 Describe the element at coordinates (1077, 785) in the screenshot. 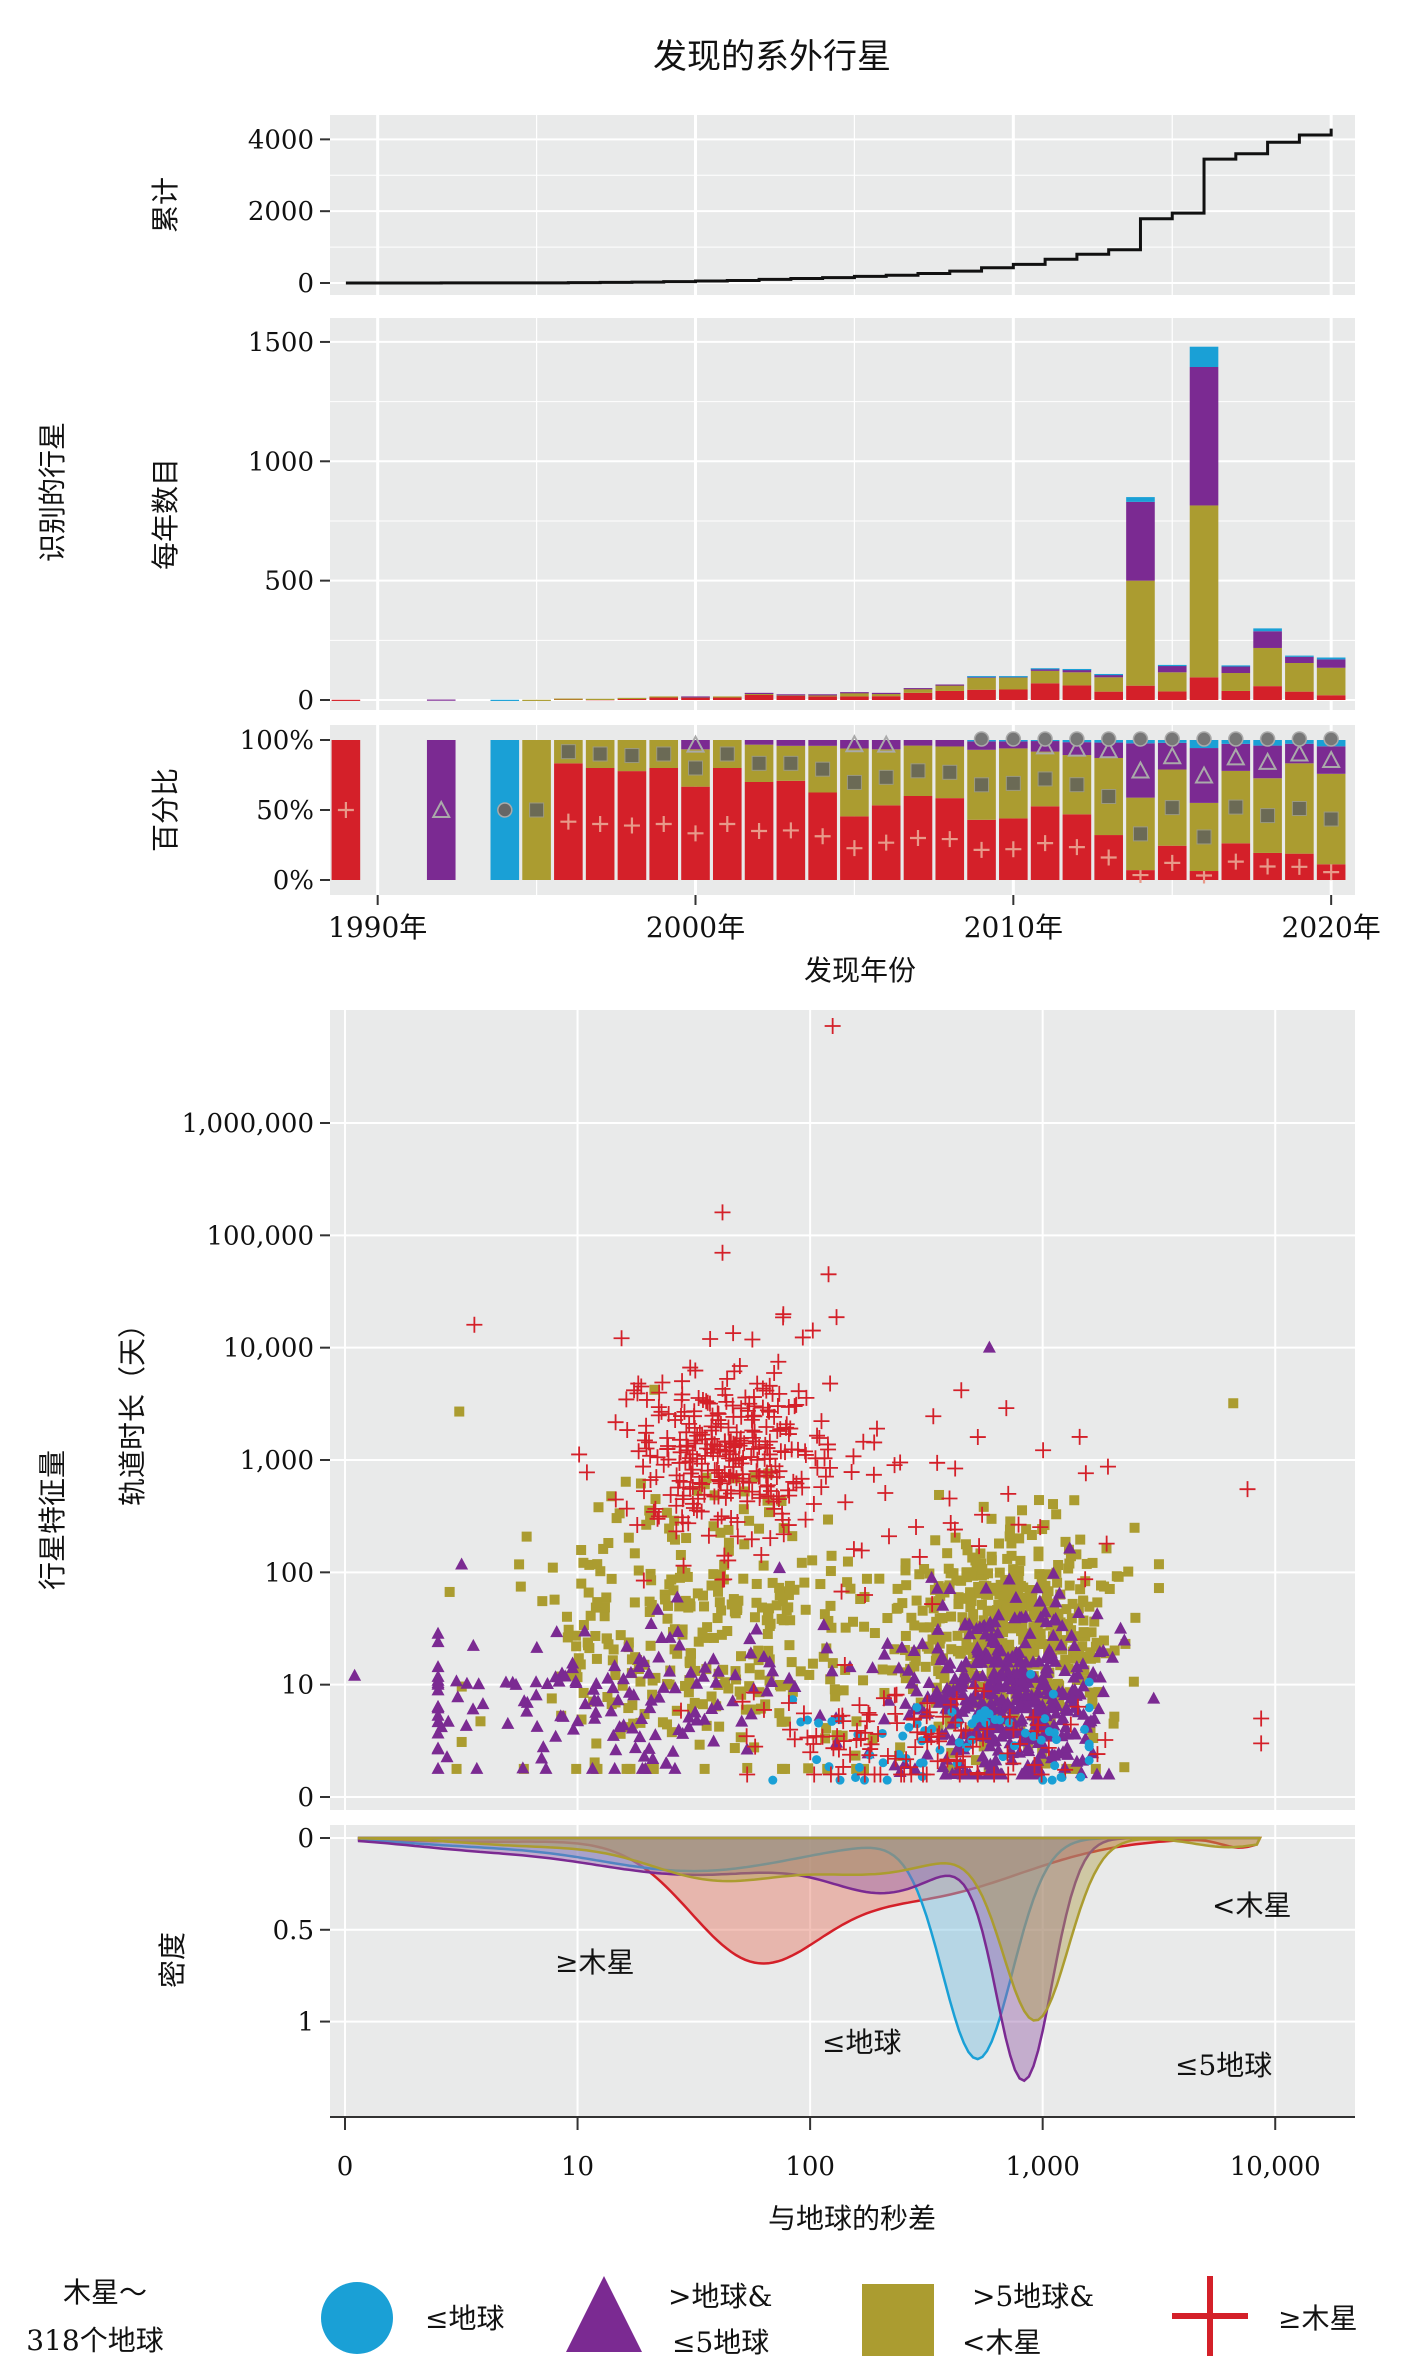

I see `percent-marker-square` at that location.